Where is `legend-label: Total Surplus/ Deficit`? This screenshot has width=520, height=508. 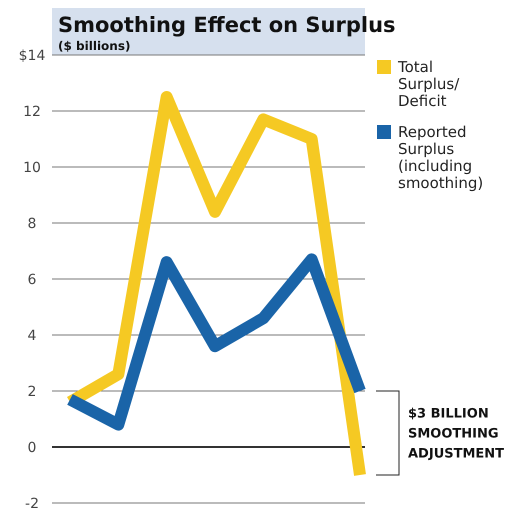 legend-label: Total Surplus/ Deficit is located at coordinates (428, 84).